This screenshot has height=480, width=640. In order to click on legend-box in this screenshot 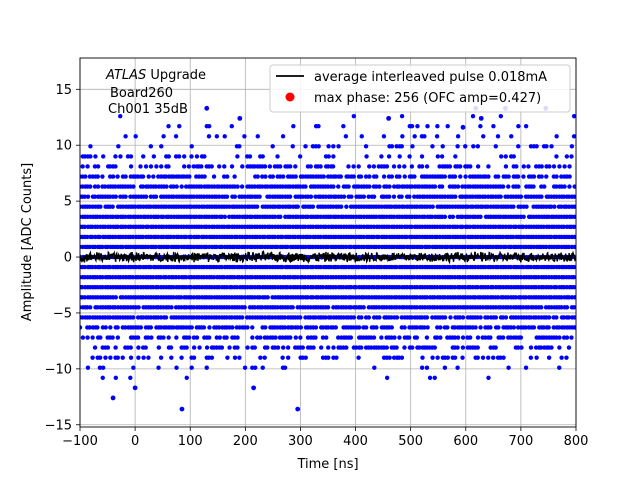, I will do `click(420, 88)`.